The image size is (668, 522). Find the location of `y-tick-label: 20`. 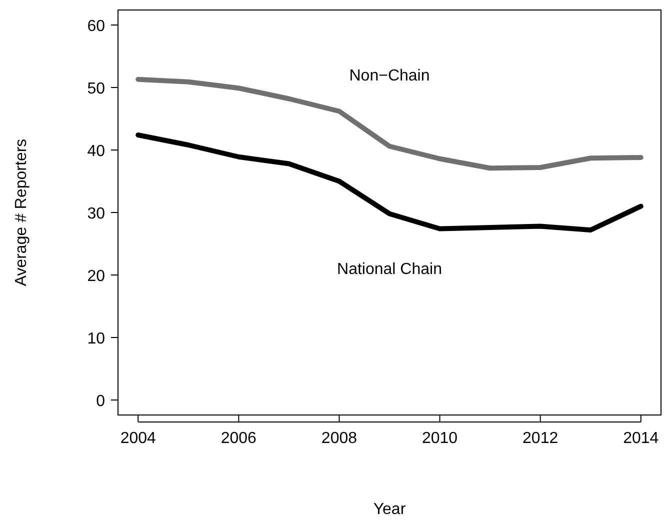

y-tick-label: 20 is located at coordinates (96, 276).